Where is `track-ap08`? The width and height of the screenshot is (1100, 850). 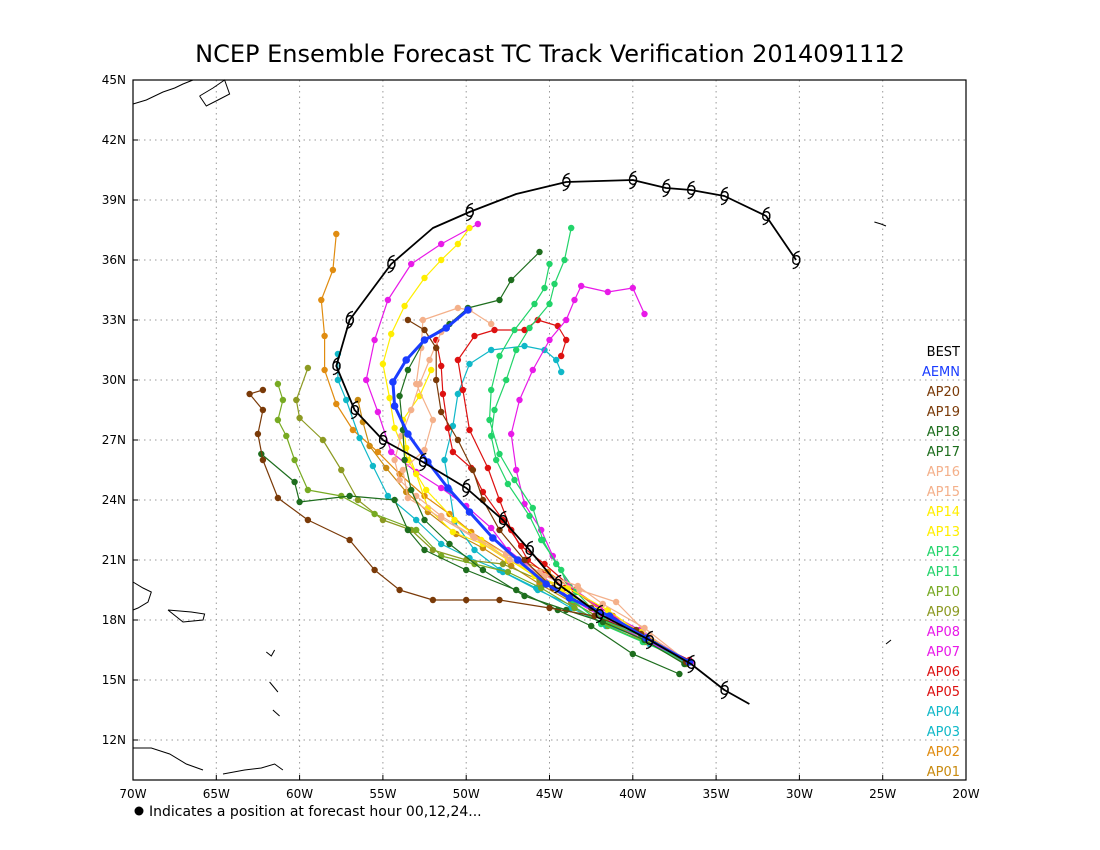
track-ap08 is located at coordinates (600, 474).